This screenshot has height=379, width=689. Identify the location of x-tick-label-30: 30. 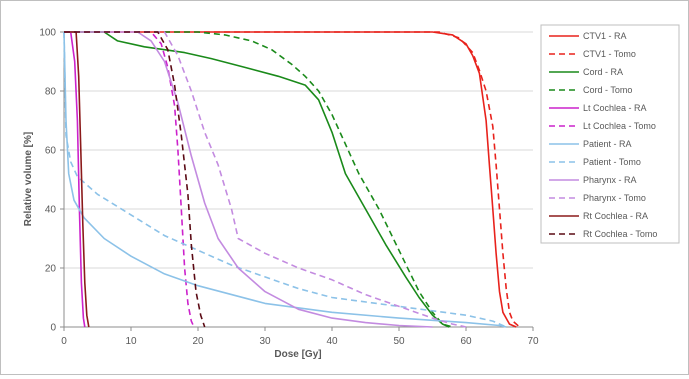
(265, 341).